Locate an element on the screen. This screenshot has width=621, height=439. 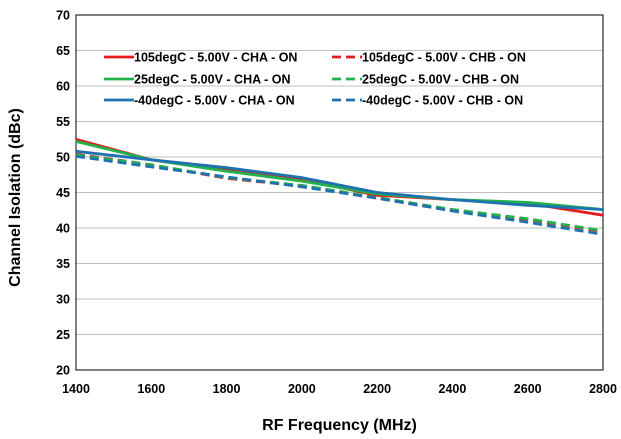
y-tick-label: 70 is located at coordinates (63, 16).